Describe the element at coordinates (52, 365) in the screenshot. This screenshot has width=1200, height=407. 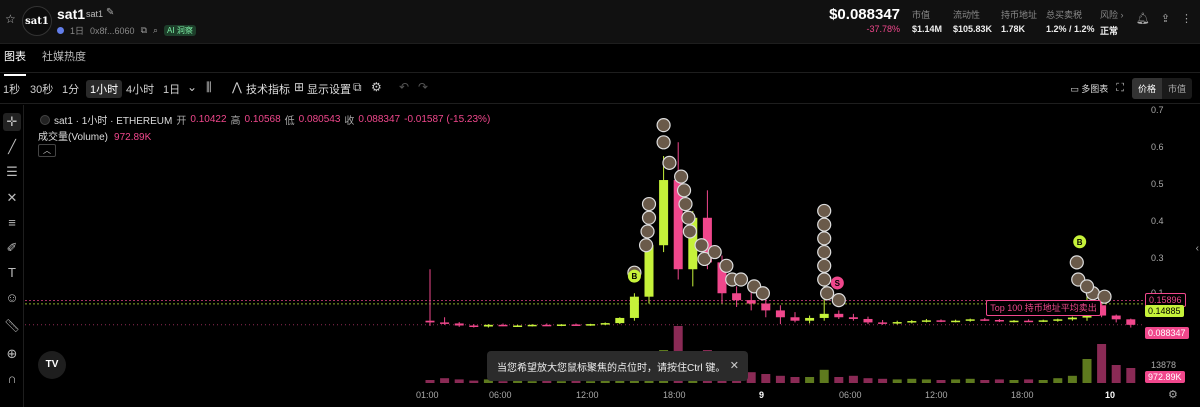
I see `tradingview-logo: TV` at that location.